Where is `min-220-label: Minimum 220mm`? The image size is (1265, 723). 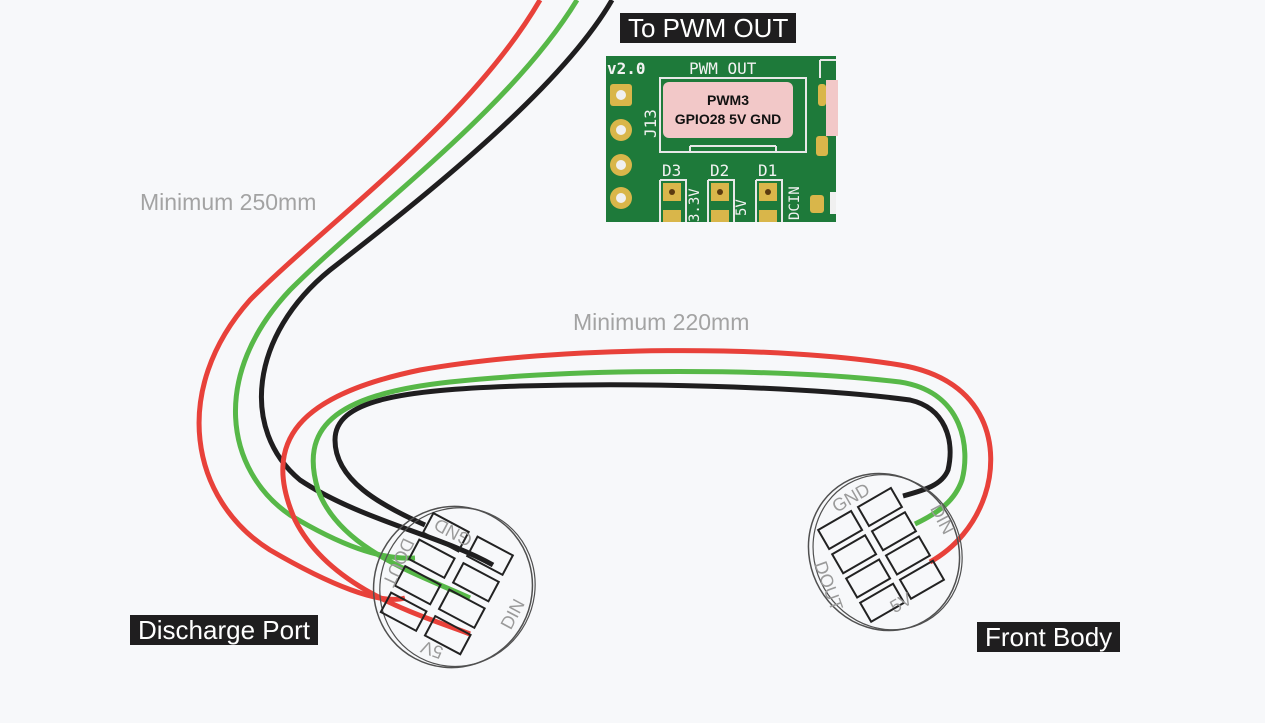
min-220-label: Minimum 220mm is located at coordinates (661, 322).